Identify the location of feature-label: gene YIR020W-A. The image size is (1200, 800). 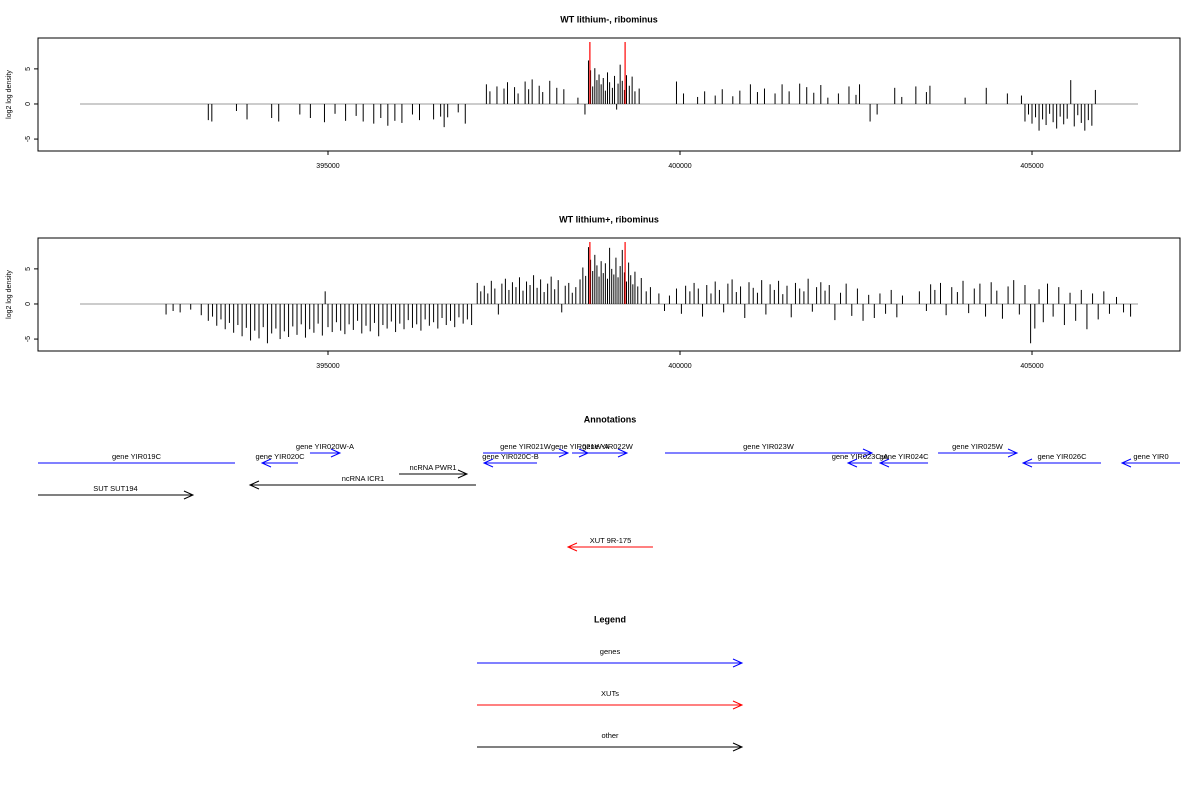
(325, 446).